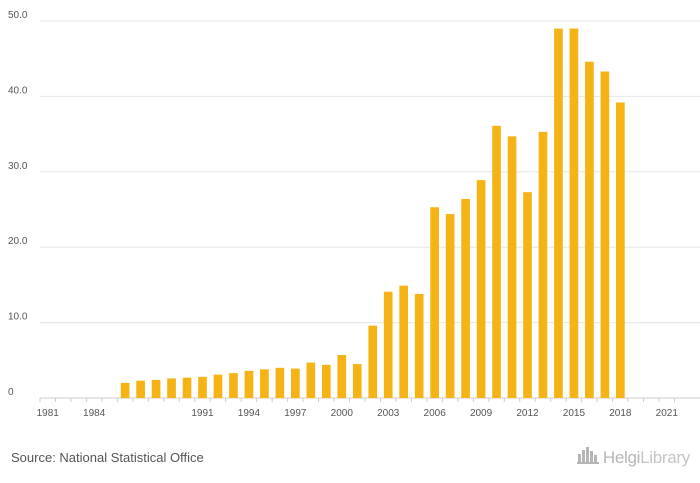 The height and width of the screenshot is (483, 700). What do you see at coordinates (218, 386) in the screenshot?
I see `bar-1992` at bounding box center [218, 386].